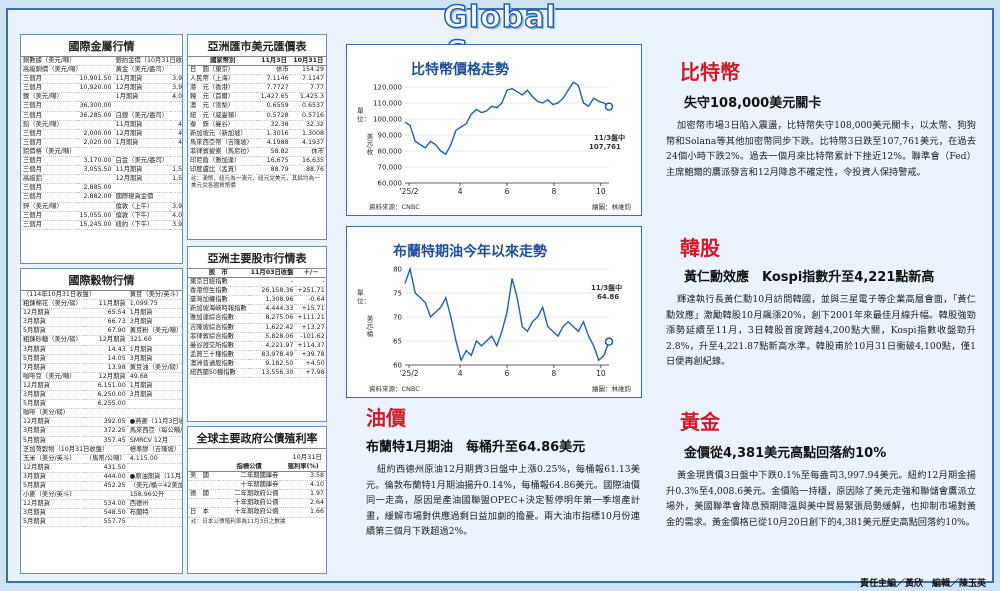 The height and width of the screenshot is (591, 1000). Describe the element at coordinates (272, 291) in the screenshot. I see `table-cell: 26,158.36` at that location.